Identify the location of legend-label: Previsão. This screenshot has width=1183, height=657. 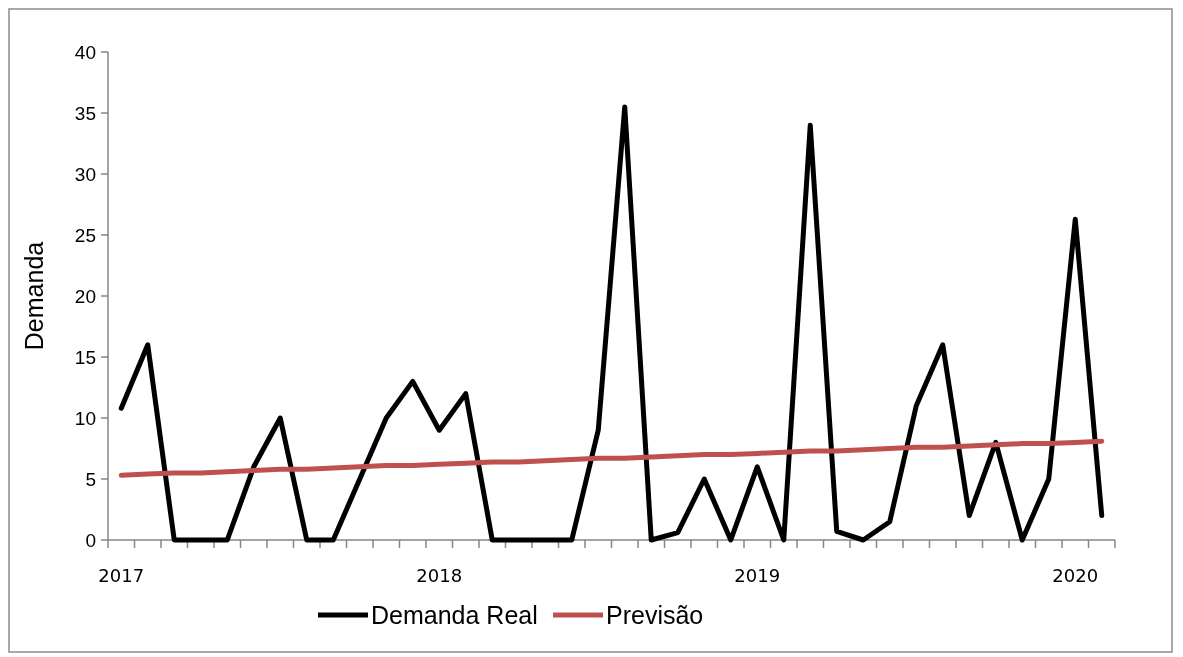
(655, 614).